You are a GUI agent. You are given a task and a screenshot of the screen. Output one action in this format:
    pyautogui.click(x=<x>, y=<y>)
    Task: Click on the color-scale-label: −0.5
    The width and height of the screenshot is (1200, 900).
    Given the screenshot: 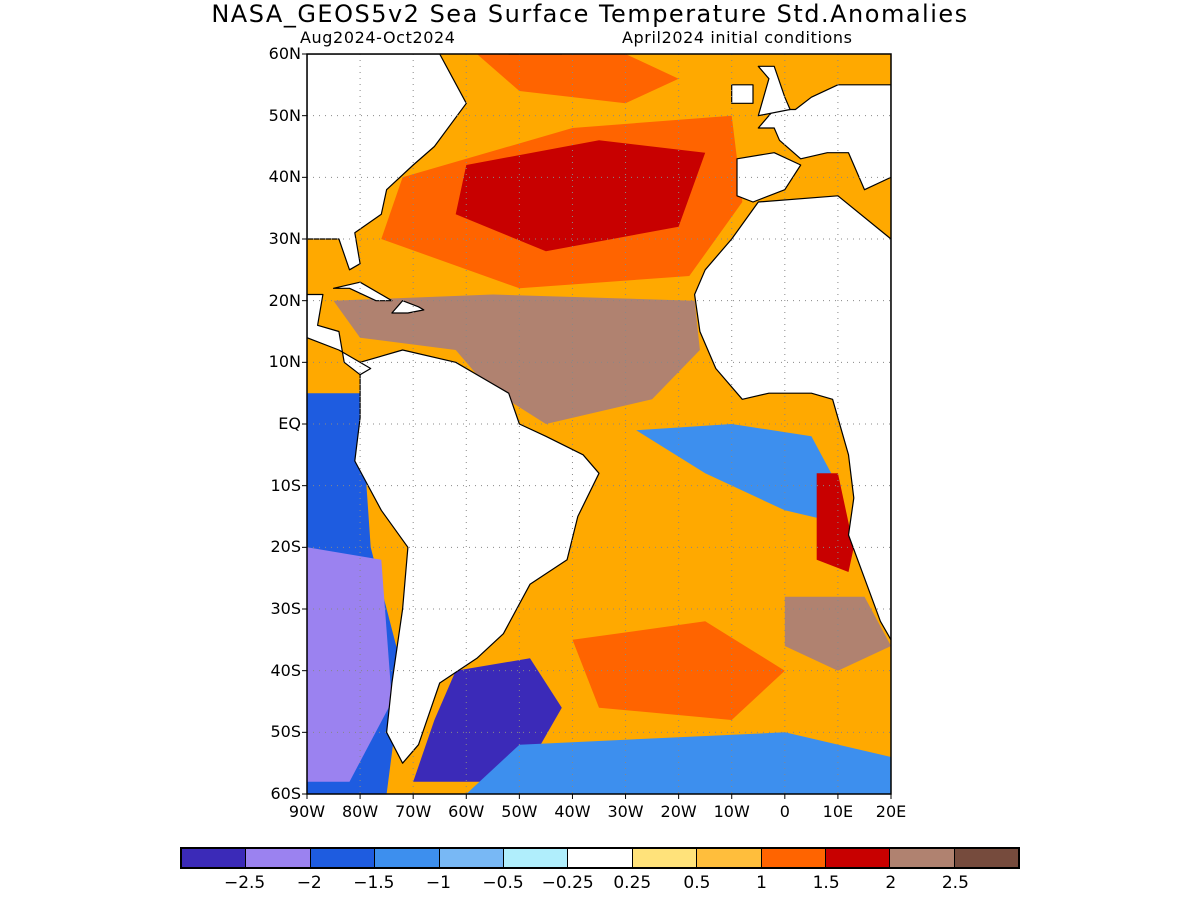 What is the action you would take?
    pyautogui.click(x=503, y=883)
    